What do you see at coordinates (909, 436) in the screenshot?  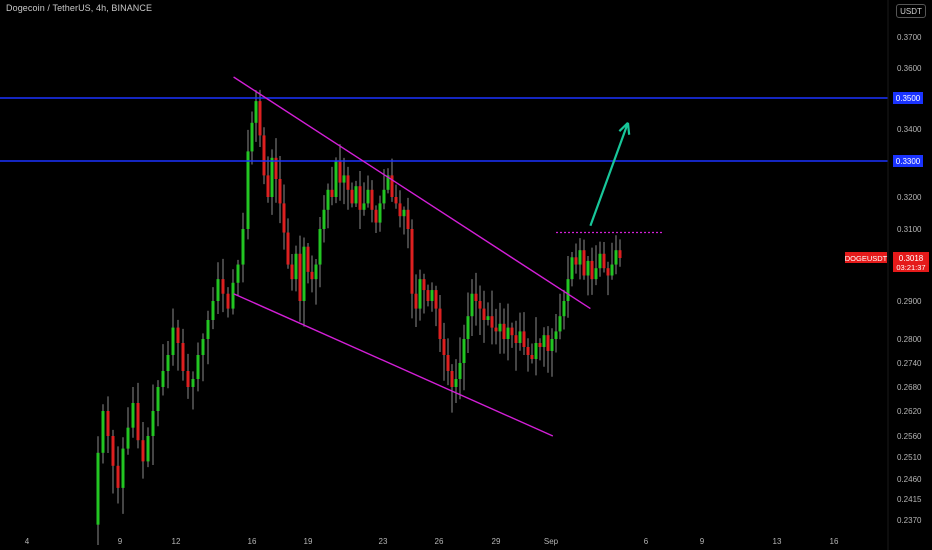 I see `y-tick-label: 0.2560` at bounding box center [909, 436].